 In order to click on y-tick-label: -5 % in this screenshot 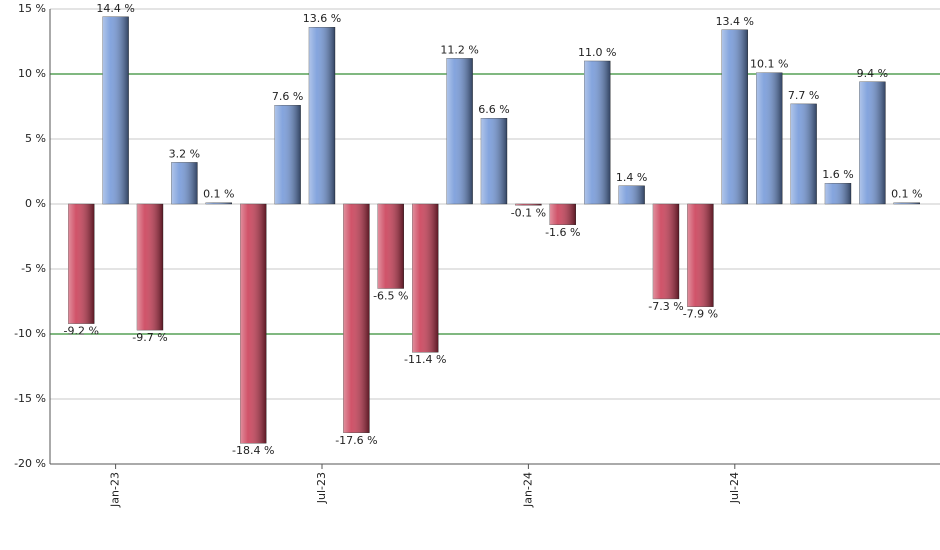, I will do `click(33, 268)`.